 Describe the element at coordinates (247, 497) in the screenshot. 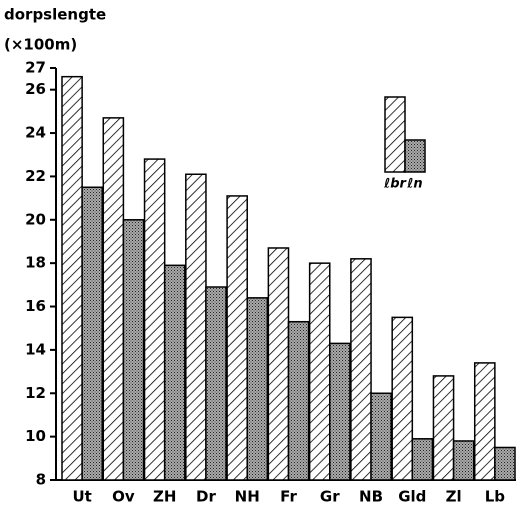

I see `x-tick-label: NH` at that location.